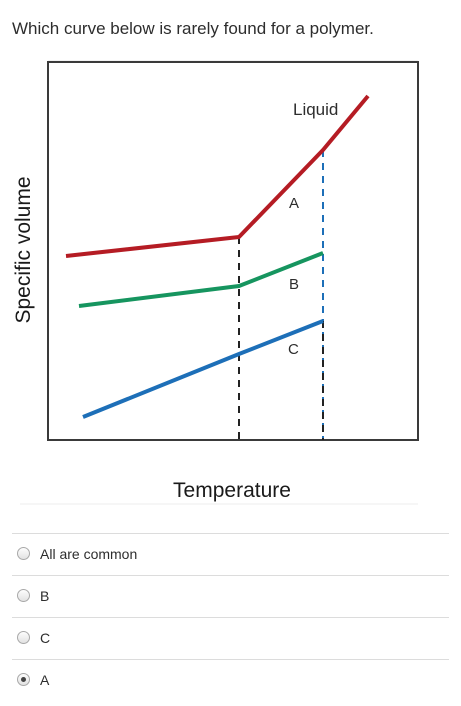 Image resolution: width=461 pixels, height=706 pixels. What do you see at coordinates (23, 249) in the screenshot?
I see `y-axis-label: Specific volume` at bounding box center [23, 249].